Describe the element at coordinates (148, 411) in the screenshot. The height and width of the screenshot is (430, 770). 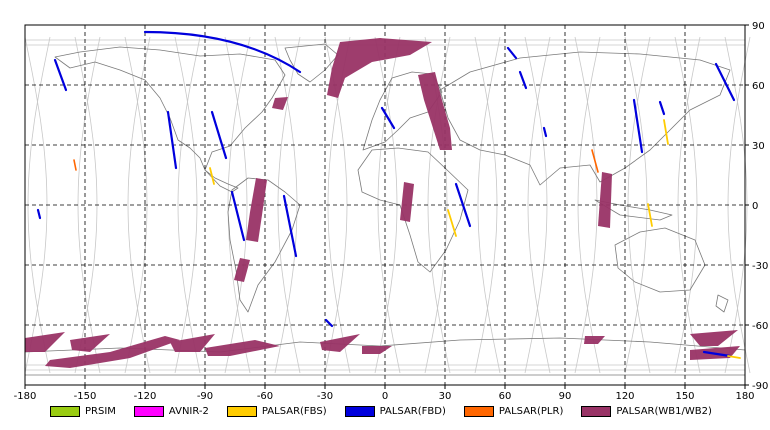
I see `legend-swatch-avnir2` at that location.